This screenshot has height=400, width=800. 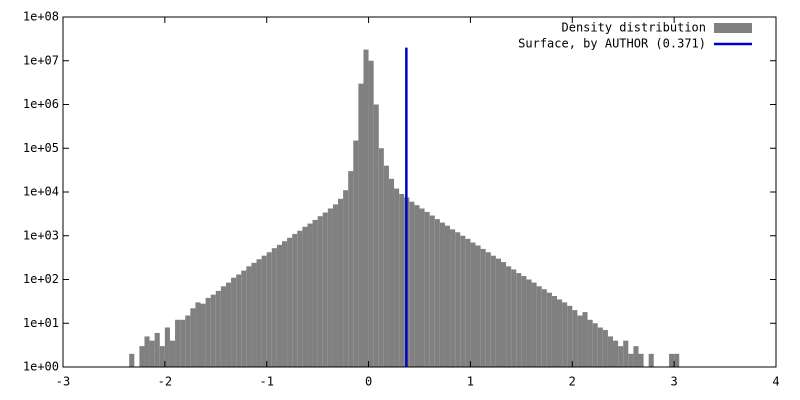 What do you see at coordinates (165, 382) in the screenshot?
I see `x-tick-label: -2` at bounding box center [165, 382].